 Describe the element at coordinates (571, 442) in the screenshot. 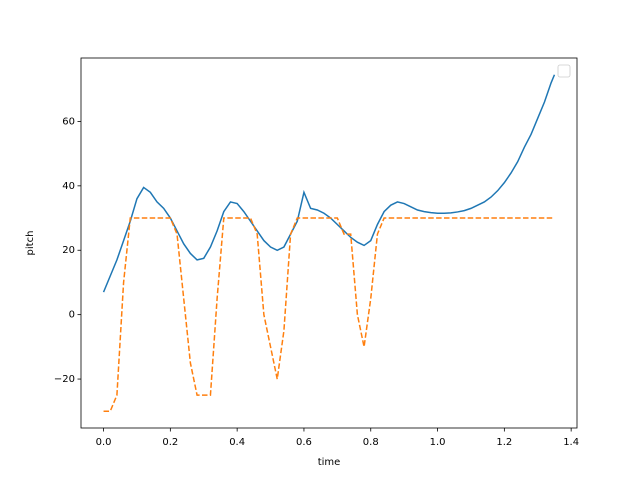

I see `x-tick-label: 1.4` at that location.